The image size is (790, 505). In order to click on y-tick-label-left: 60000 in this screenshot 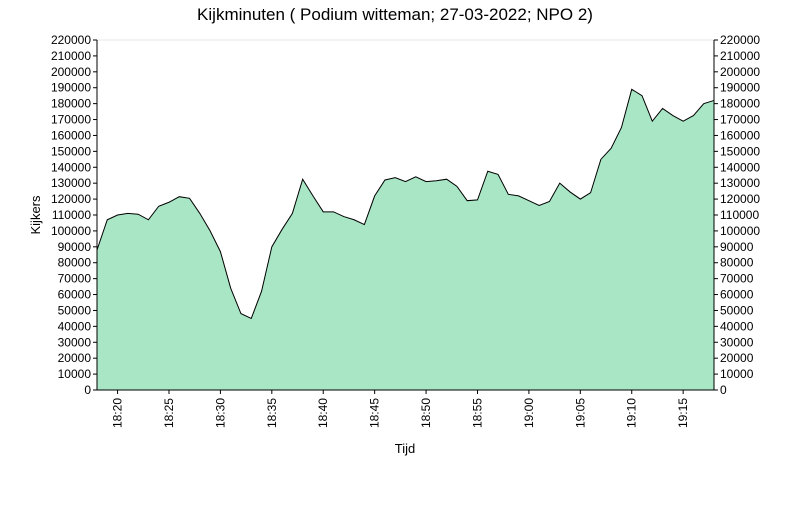, I will do `click(75, 295)`.